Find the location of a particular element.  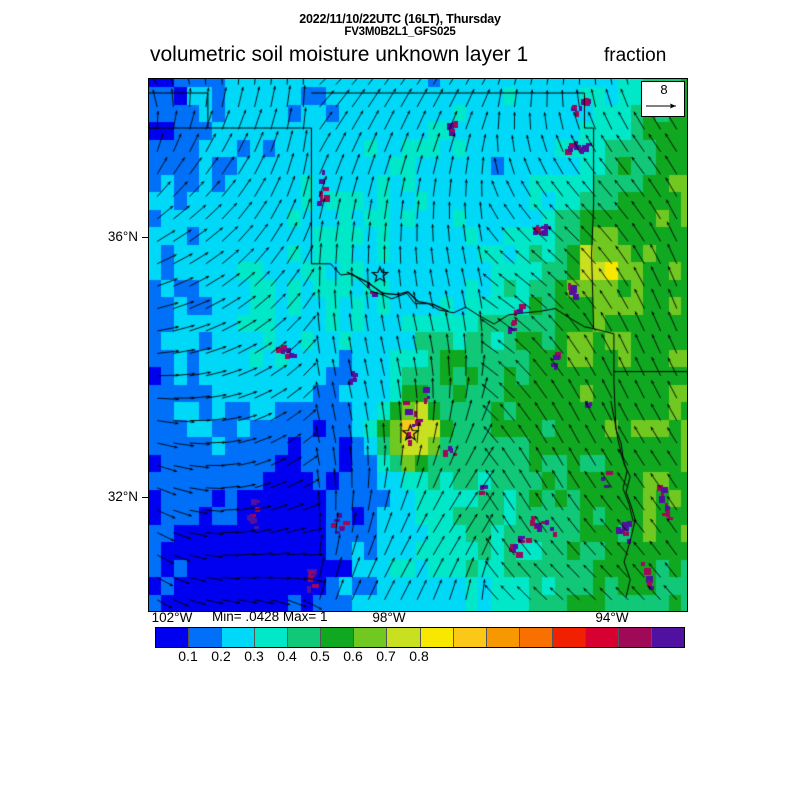

lon-tick-label-1: 98°W is located at coordinates (389, 617).